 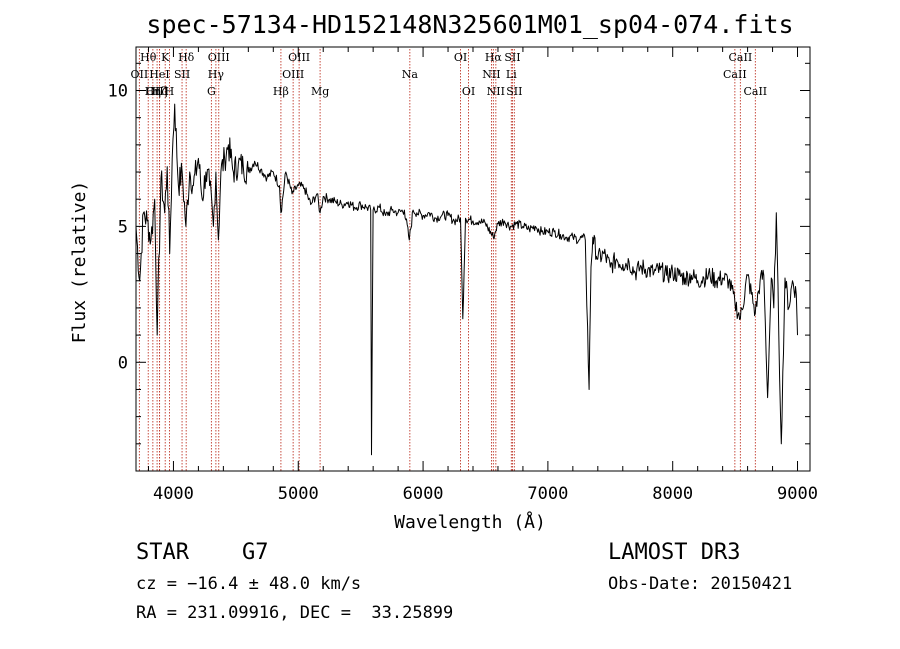 I want to click on line-label-11: Hγ, so click(x=216, y=74).